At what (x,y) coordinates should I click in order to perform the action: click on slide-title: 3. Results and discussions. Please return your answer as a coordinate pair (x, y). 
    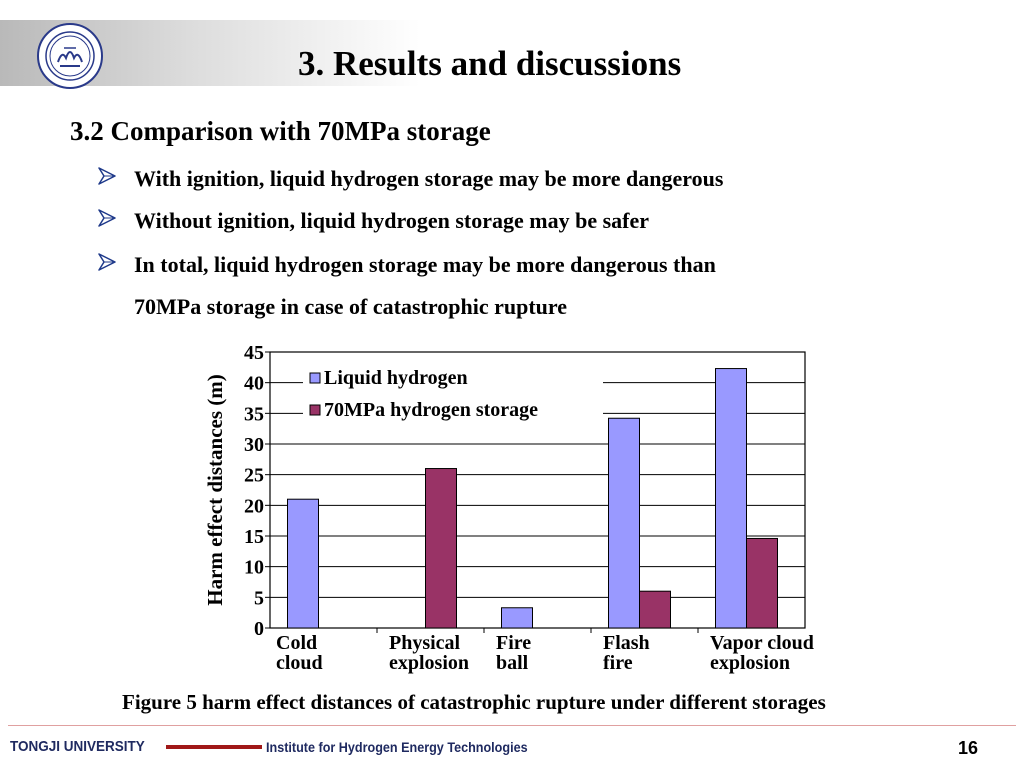
    Looking at the image, I should click on (490, 63).